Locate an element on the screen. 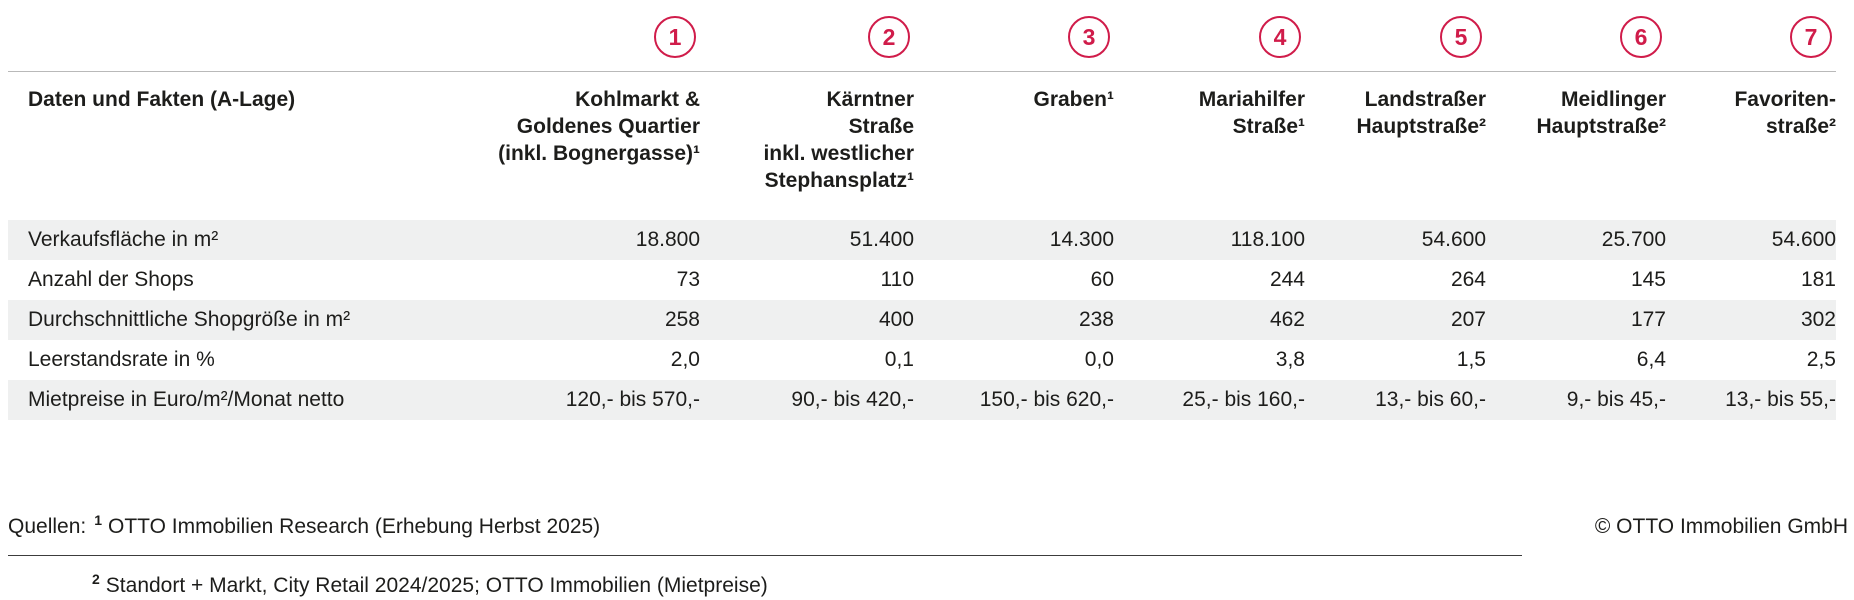 The image size is (1854, 600). cell-value: 110 is located at coordinates (897, 279).